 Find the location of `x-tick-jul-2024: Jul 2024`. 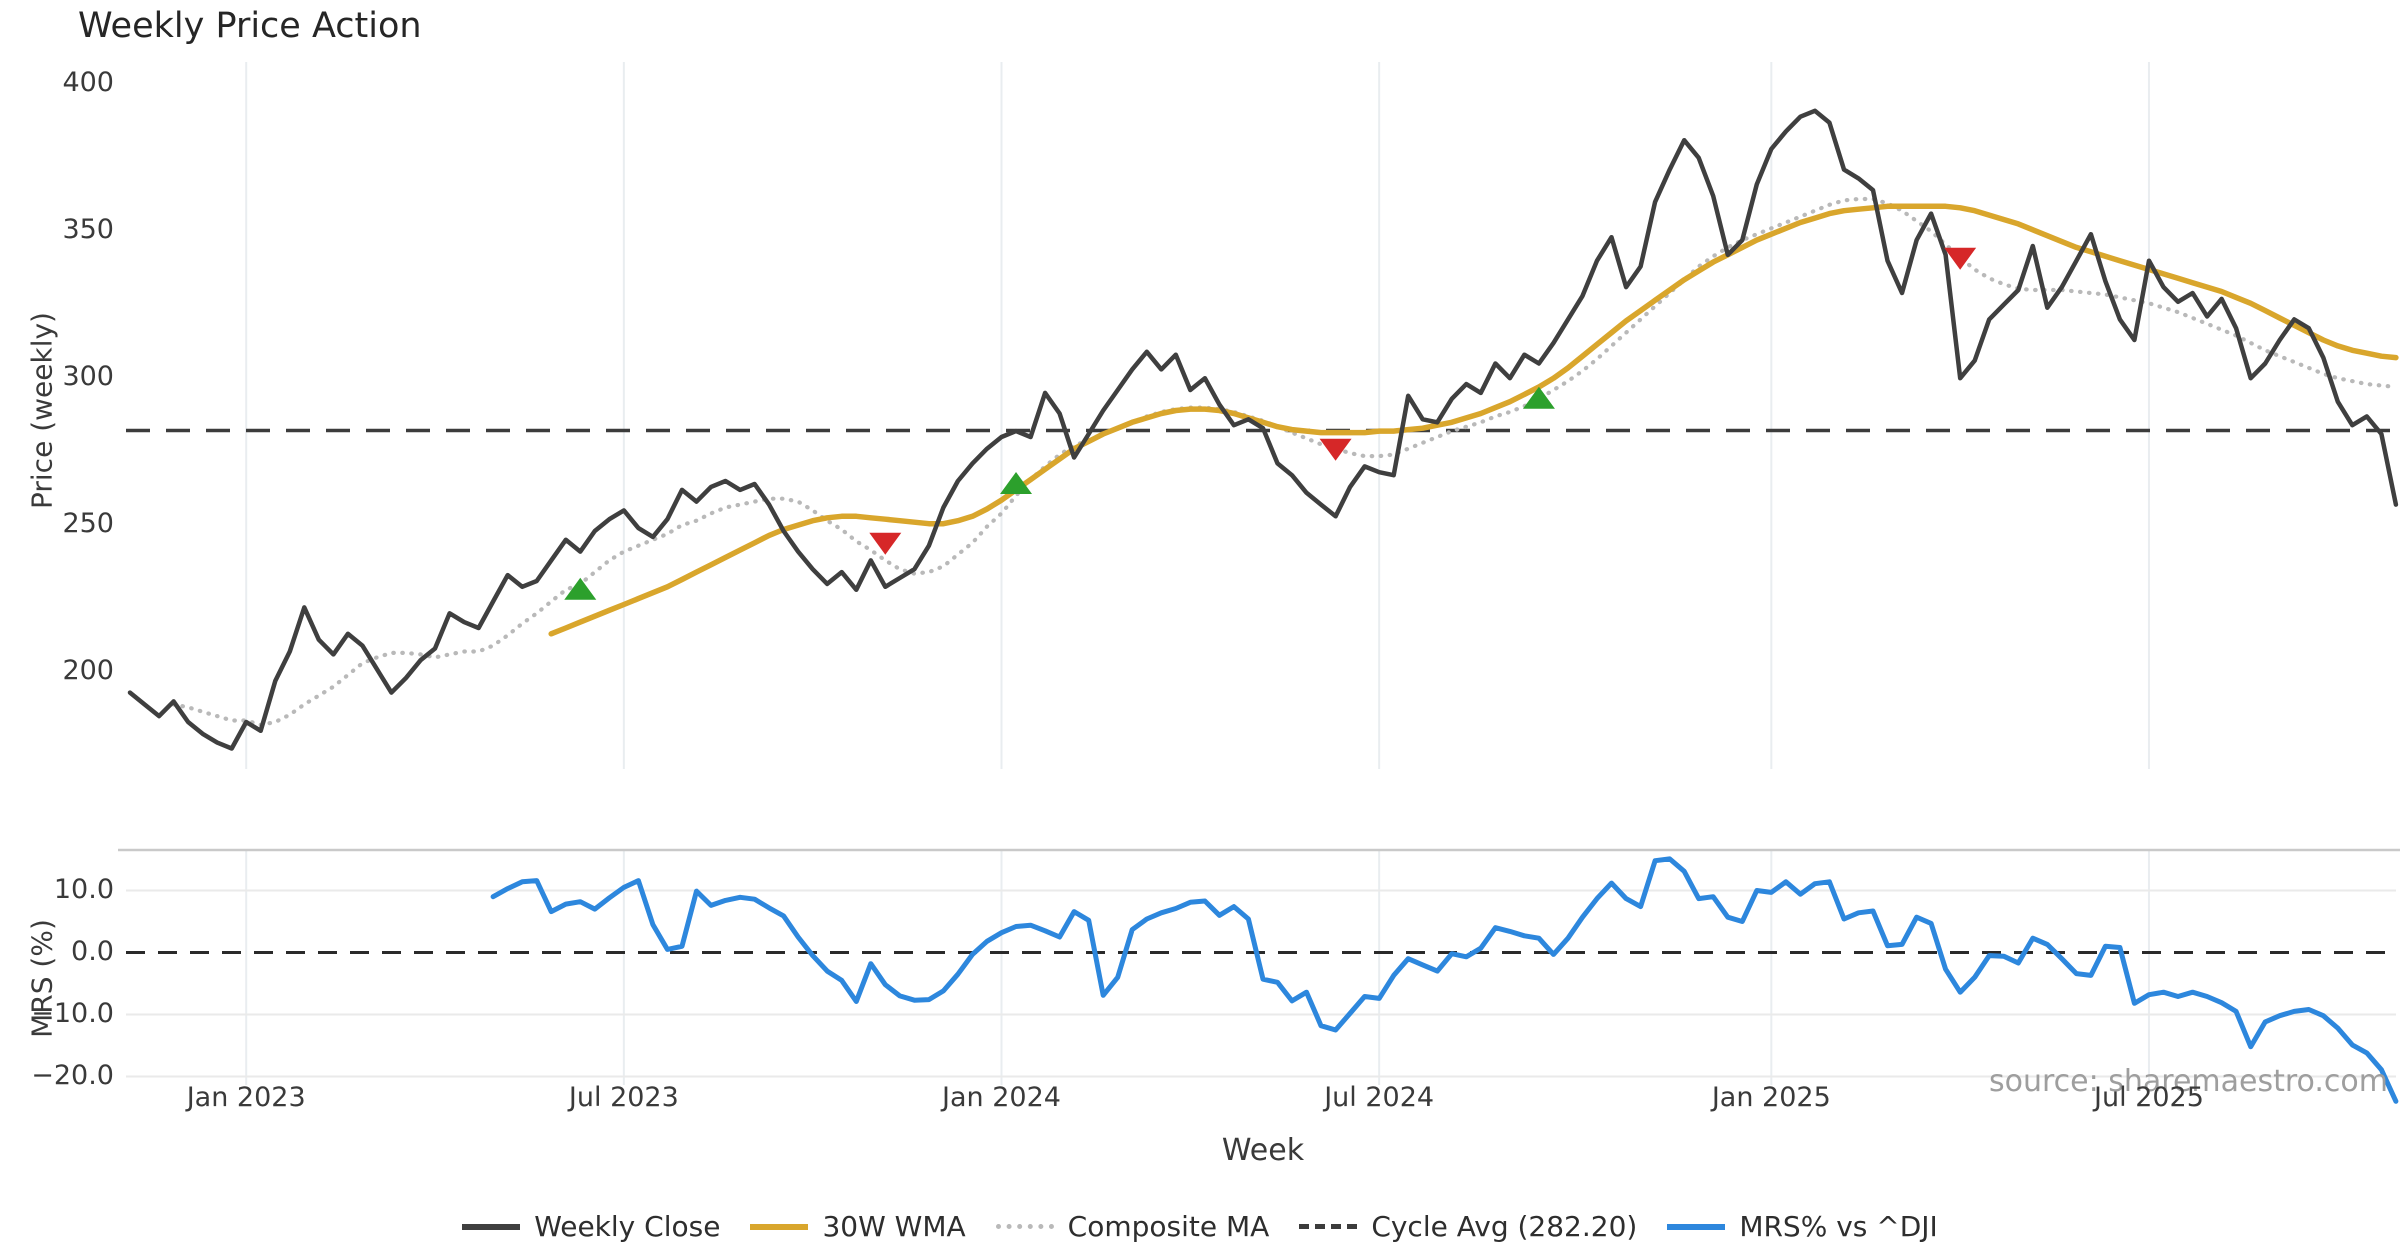

x-tick-jul-2024: Jul 2024 is located at coordinates (1379, 1097).